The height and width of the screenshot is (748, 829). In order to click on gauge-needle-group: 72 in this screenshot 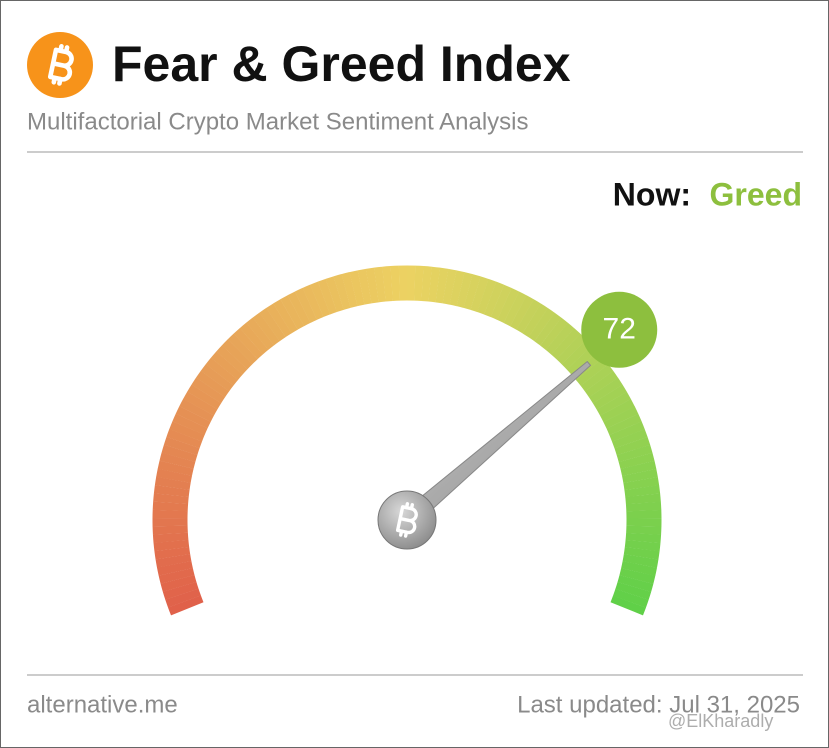, I will do `click(529, 409)`.